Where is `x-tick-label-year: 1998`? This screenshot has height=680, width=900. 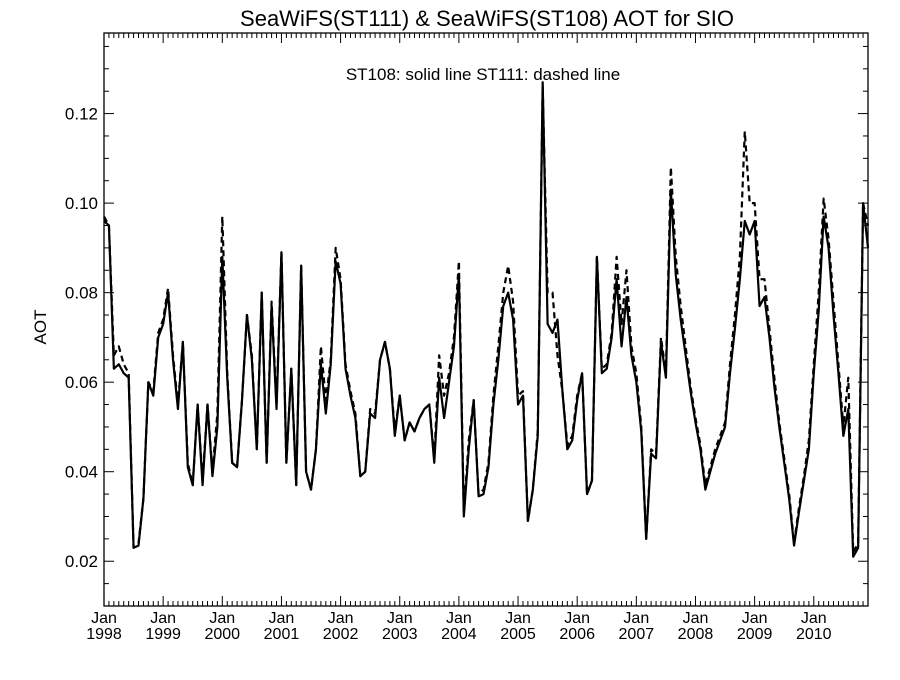
x-tick-label-year: 1998 is located at coordinates (104, 634).